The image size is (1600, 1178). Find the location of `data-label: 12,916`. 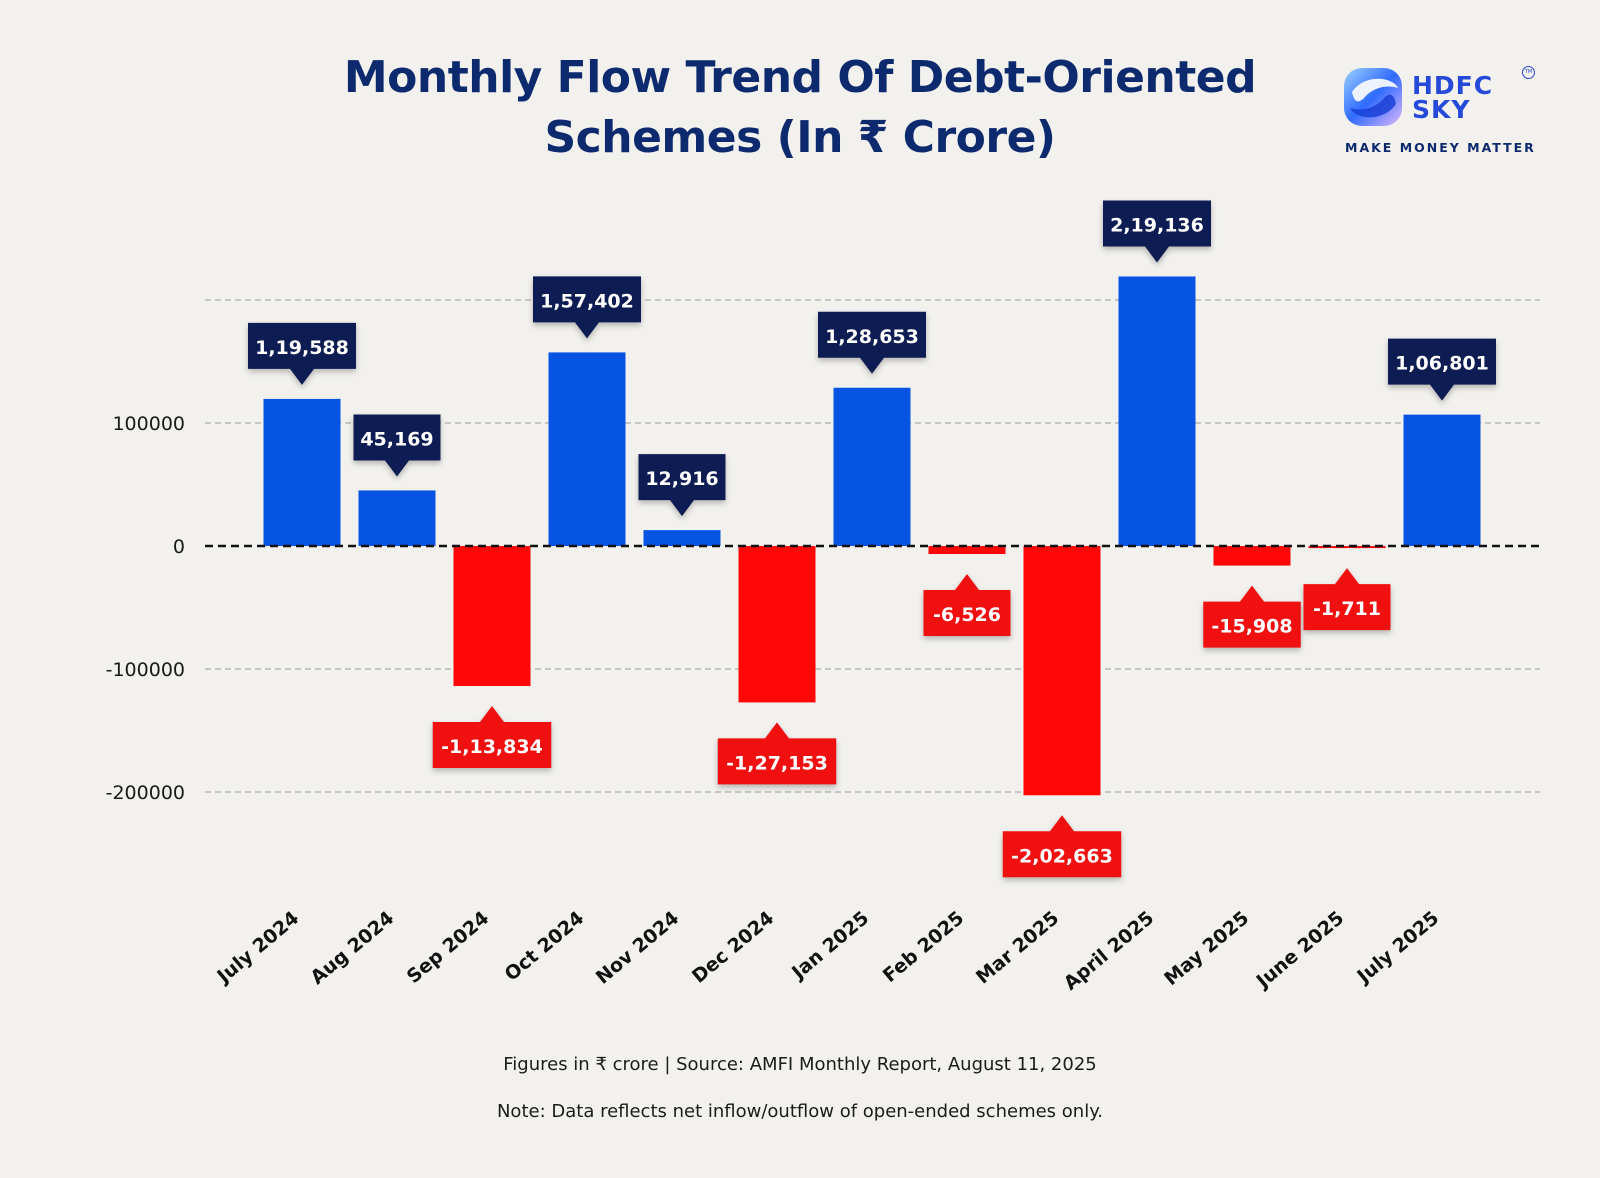

data-label: 12,916 is located at coordinates (681, 479).